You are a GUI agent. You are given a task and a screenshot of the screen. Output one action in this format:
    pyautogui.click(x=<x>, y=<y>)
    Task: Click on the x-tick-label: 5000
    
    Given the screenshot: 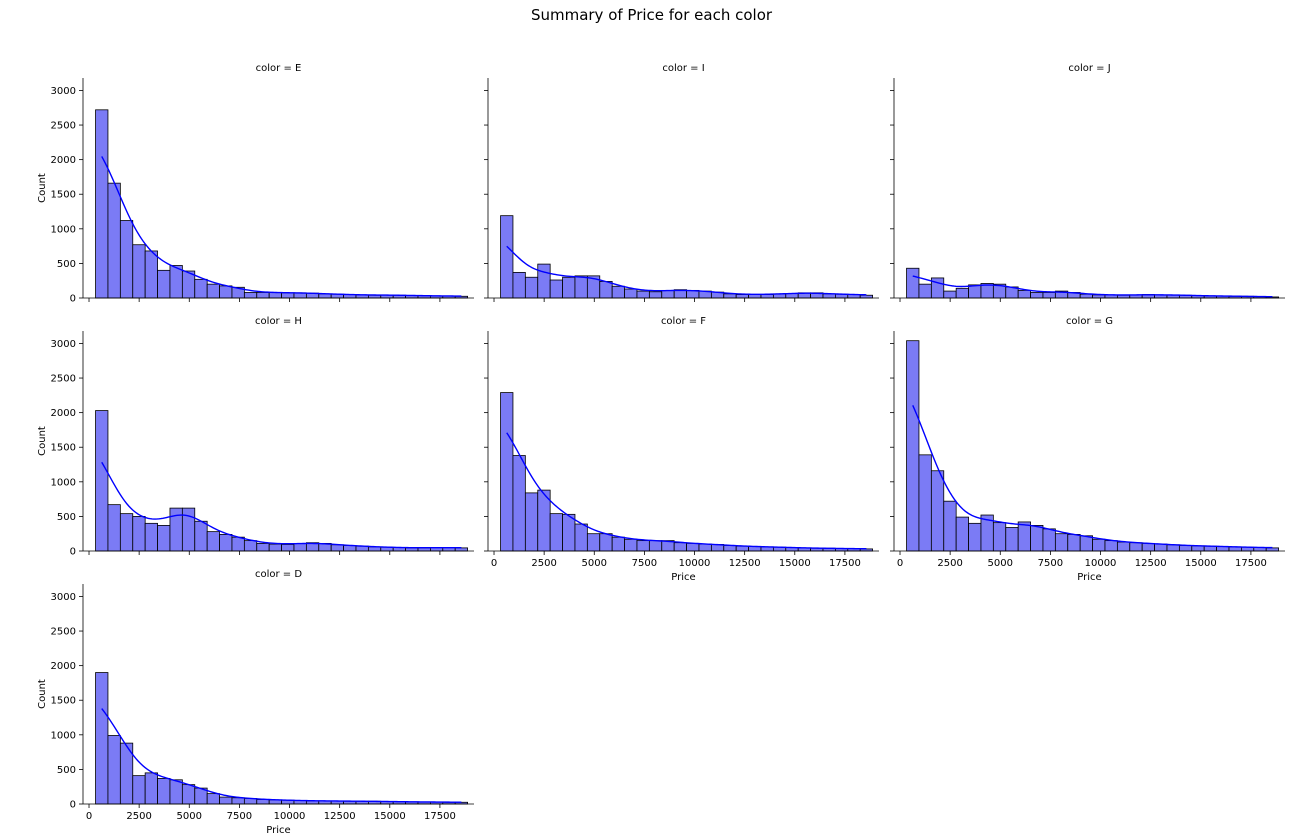 What is the action you would take?
    pyautogui.click(x=189, y=816)
    